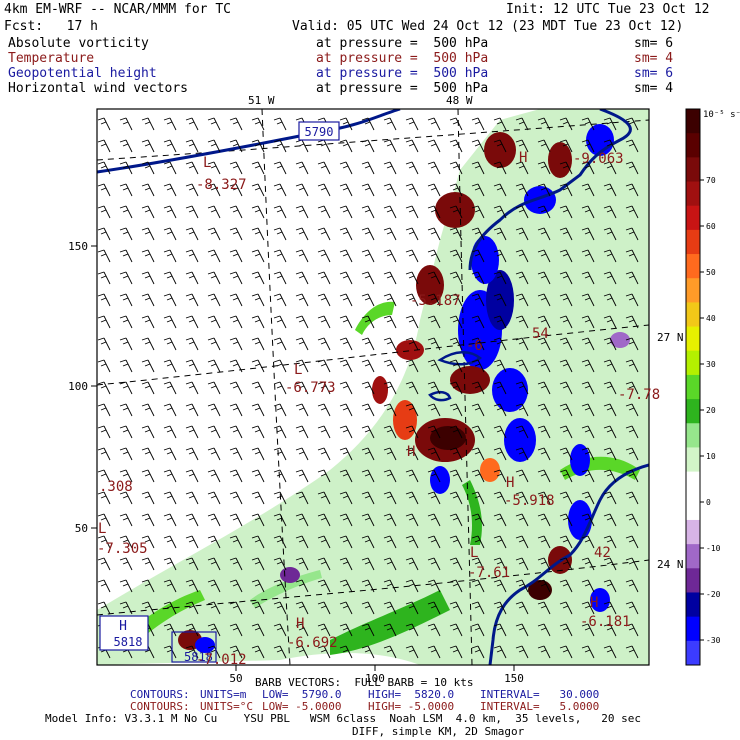  I want to click on lat-label-27n: 27 N, so click(670, 337).